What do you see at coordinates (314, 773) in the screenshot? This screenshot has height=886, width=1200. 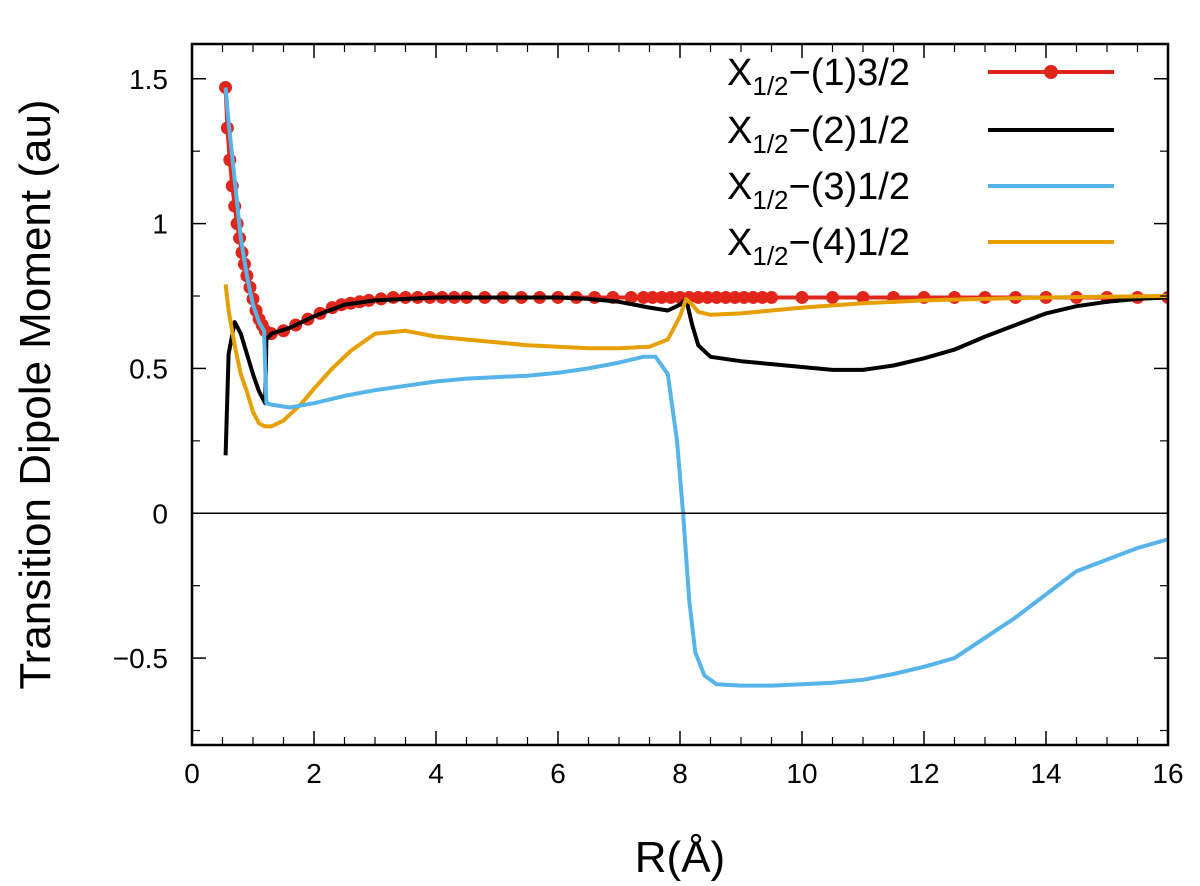 I see `x-tick-label: 2` at bounding box center [314, 773].